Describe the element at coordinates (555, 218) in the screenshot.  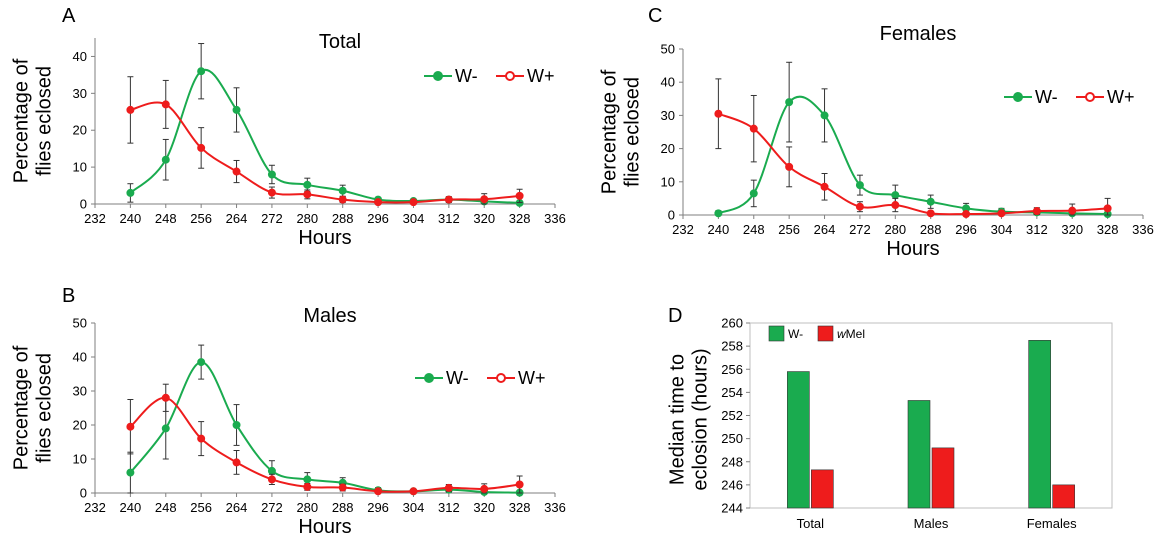
I see `x-tick-label: 336` at that location.